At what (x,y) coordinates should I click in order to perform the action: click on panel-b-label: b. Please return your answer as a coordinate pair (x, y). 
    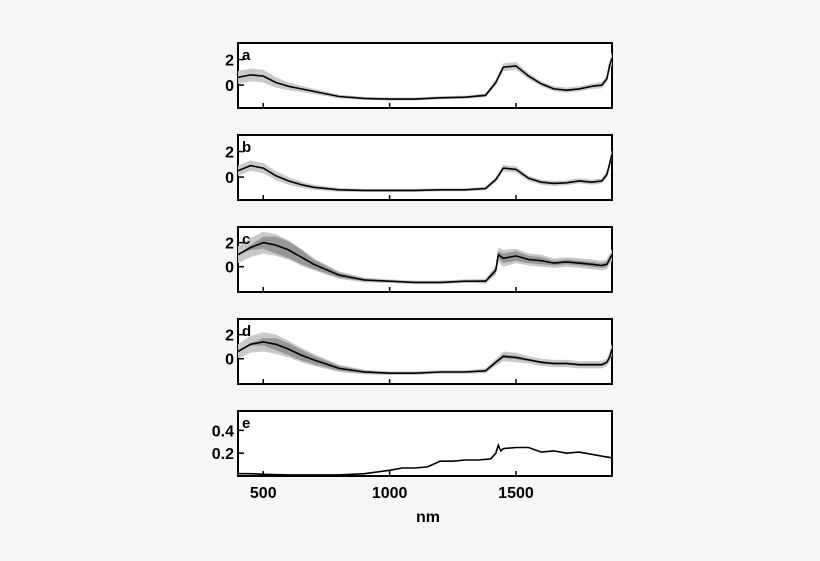
    Looking at the image, I should click on (246, 147).